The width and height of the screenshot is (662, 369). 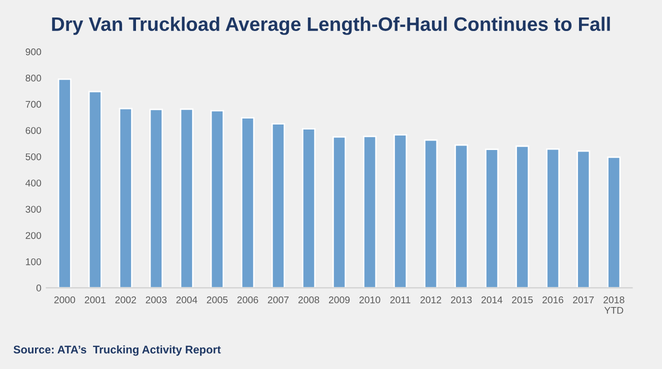 I want to click on x-tick-label: 2005, so click(x=217, y=300).